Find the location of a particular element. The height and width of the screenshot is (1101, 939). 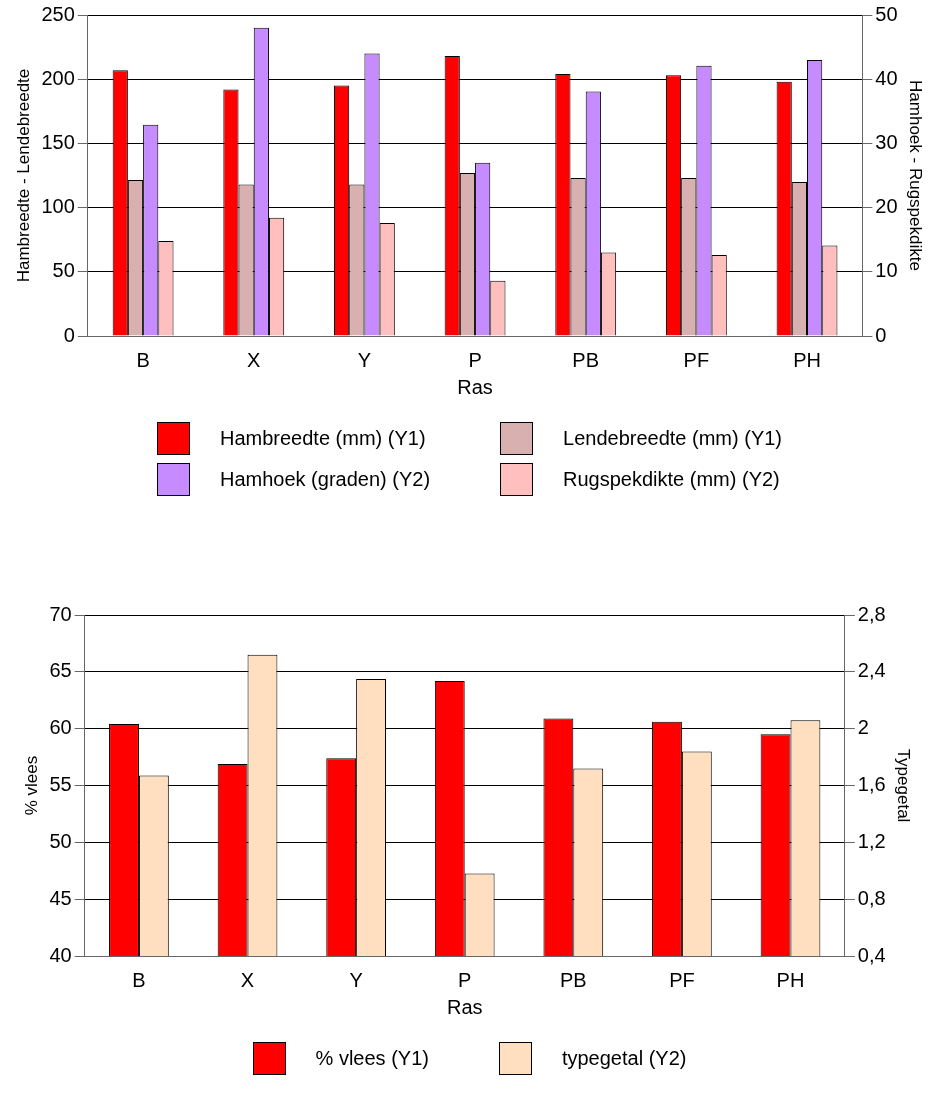

legend-label: Lendebreedte (mm) (Y1) is located at coordinates (673, 438).